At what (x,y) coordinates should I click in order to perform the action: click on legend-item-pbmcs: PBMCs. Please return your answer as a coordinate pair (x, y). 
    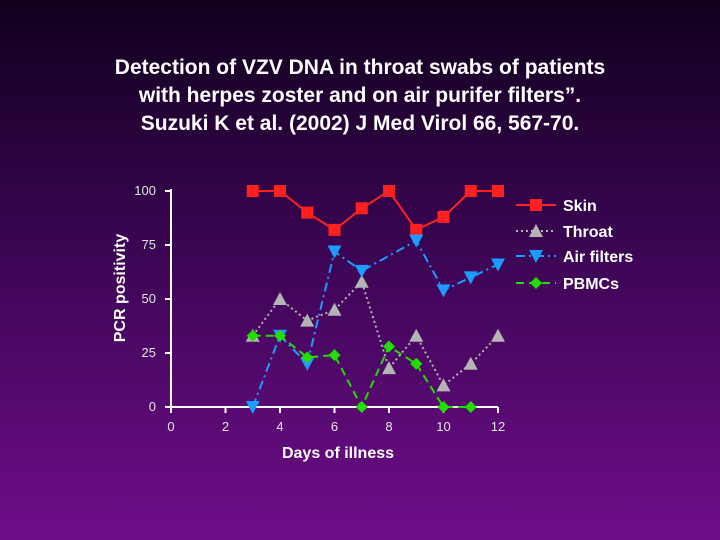
    Looking at the image, I should click on (567, 284).